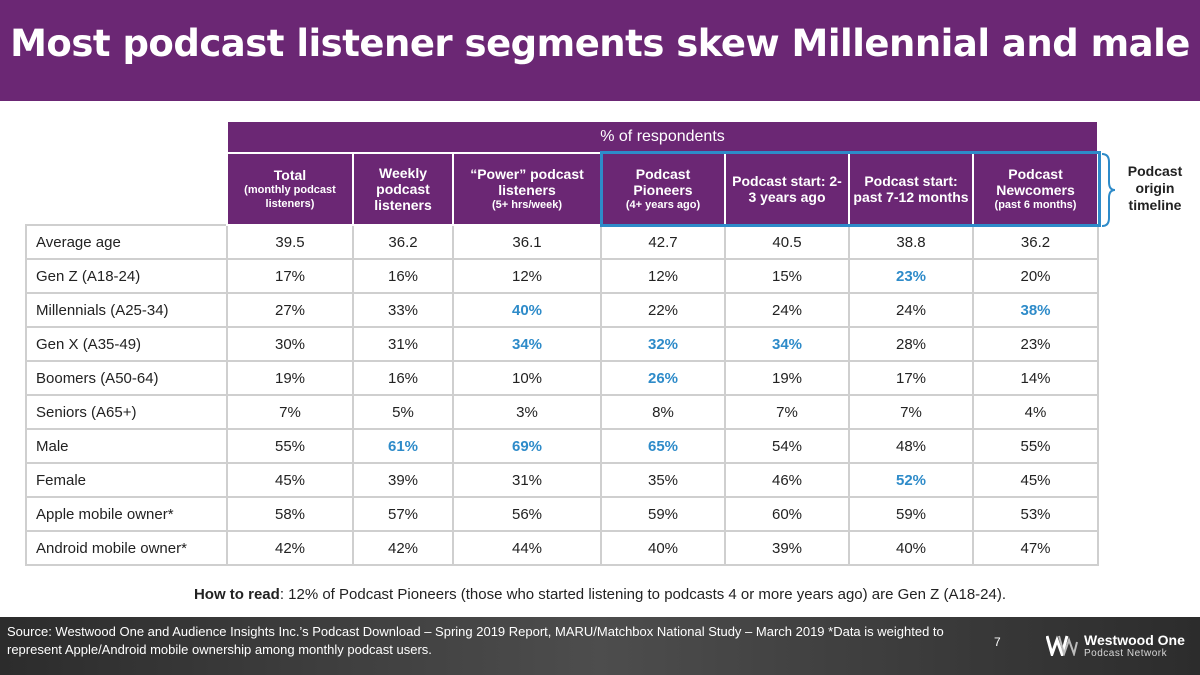  I want to click on table-cell: 42.7, so click(663, 242).